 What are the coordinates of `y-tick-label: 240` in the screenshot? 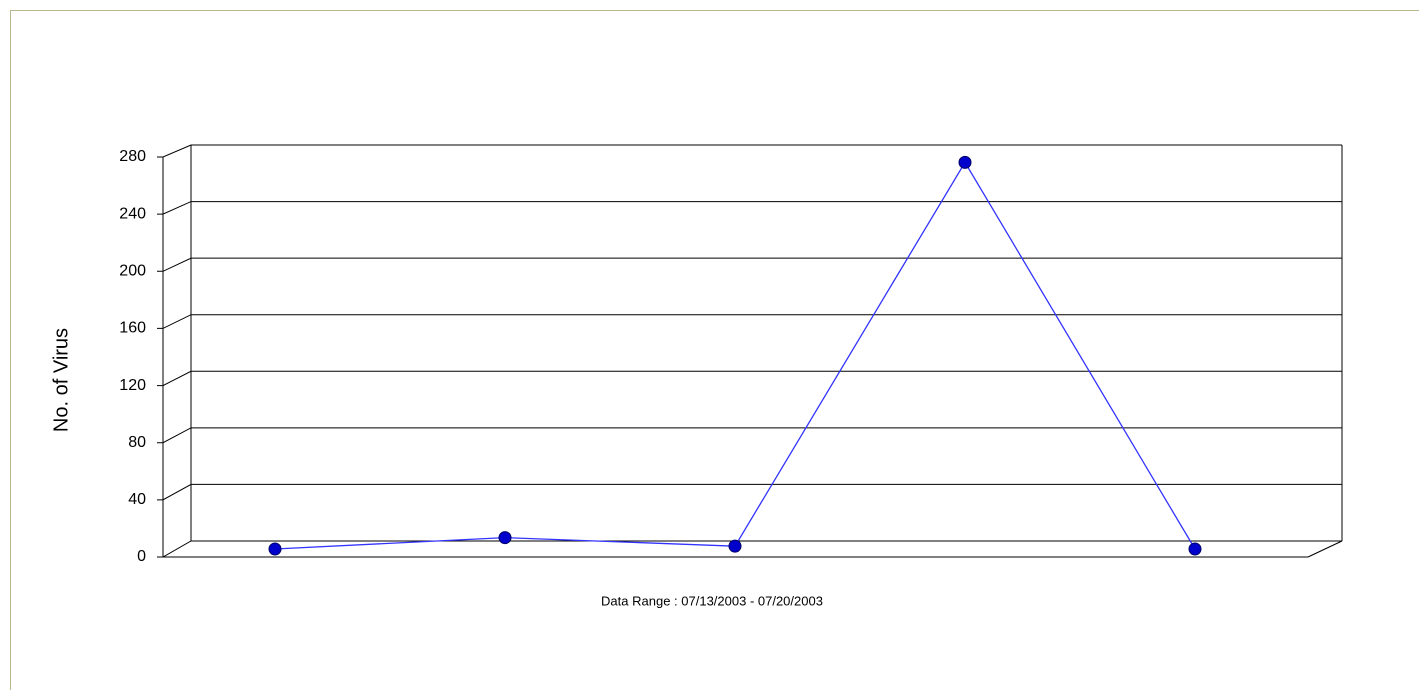 It's located at (132, 213).